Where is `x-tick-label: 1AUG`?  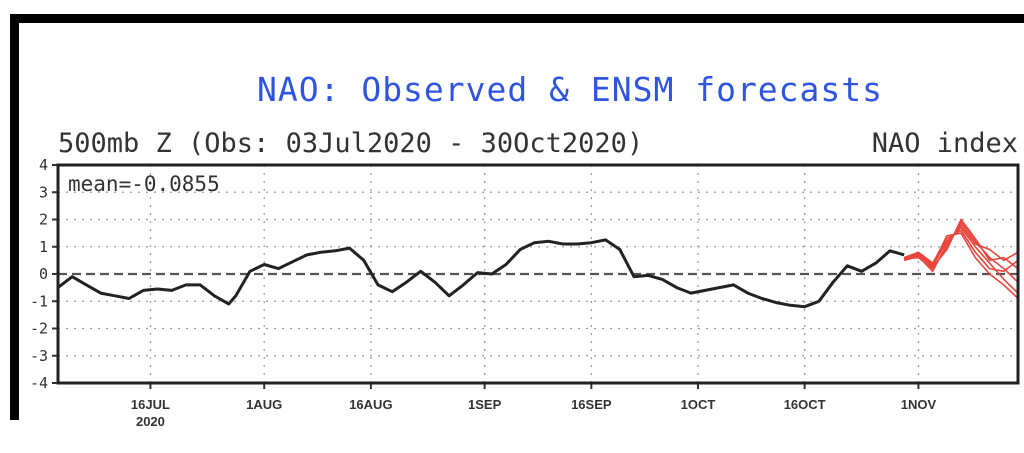 x-tick-label: 1AUG is located at coordinates (264, 404).